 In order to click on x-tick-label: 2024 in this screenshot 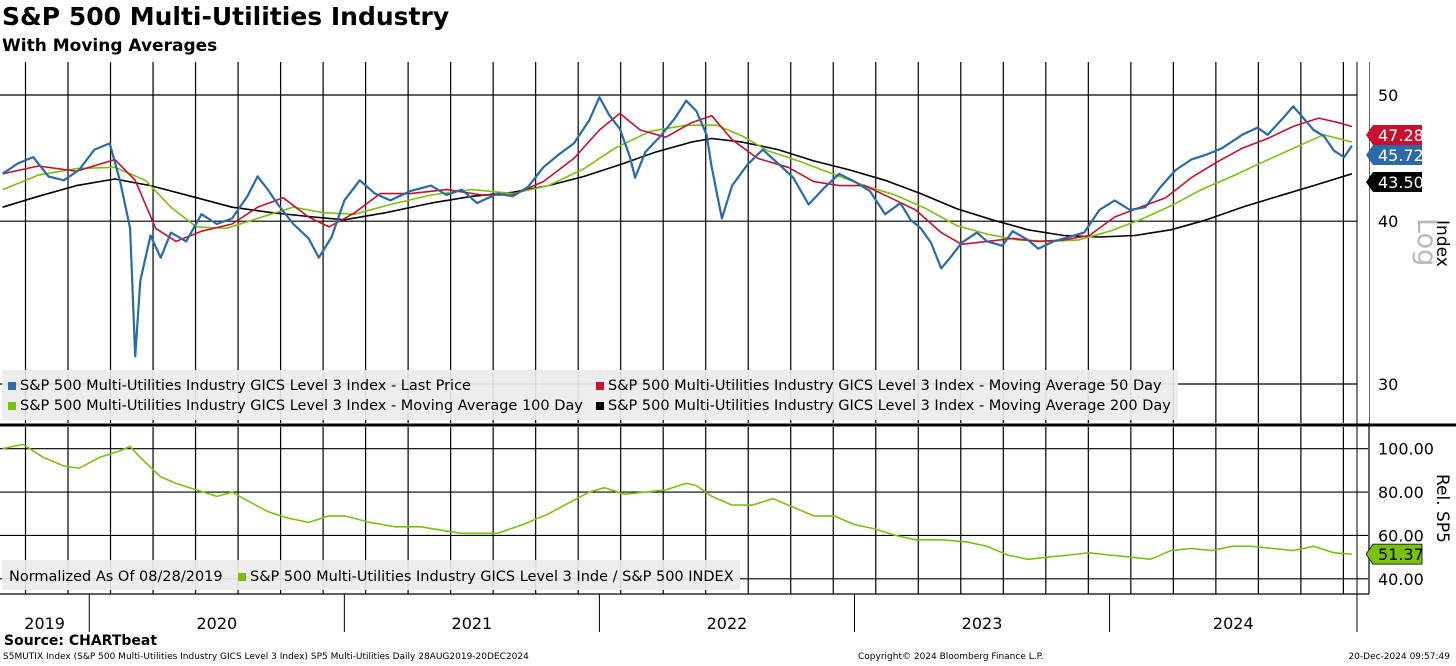, I will do `click(1233, 623)`.